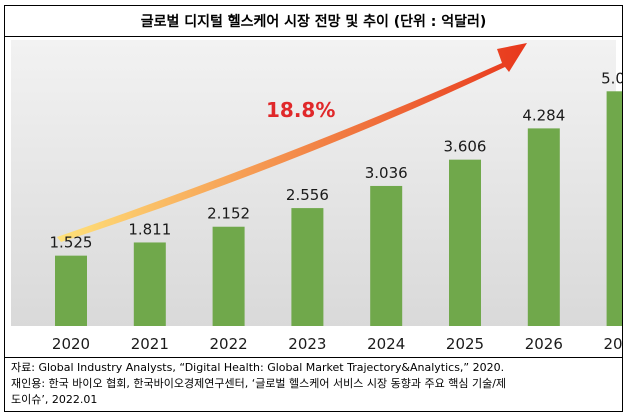 The width and height of the screenshot is (628, 417). I want to click on x-tick-2020: 2020, so click(71, 344).